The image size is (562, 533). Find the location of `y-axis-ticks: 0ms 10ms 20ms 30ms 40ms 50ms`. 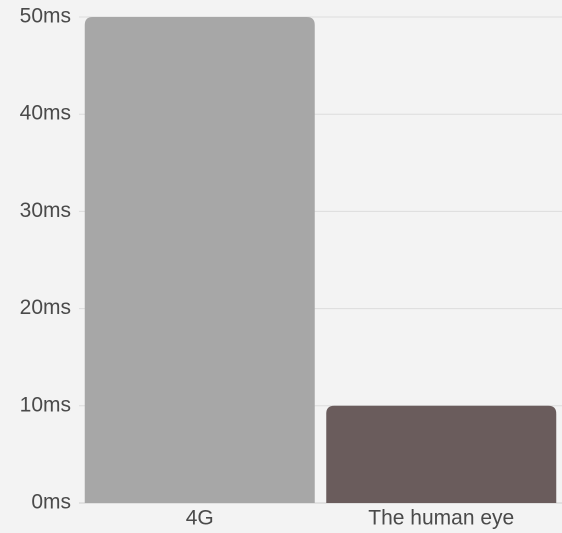

y-axis-ticks: 0ms 10ms 20ms 30ms 40ms 50ms is located at coordinates (45, 259).